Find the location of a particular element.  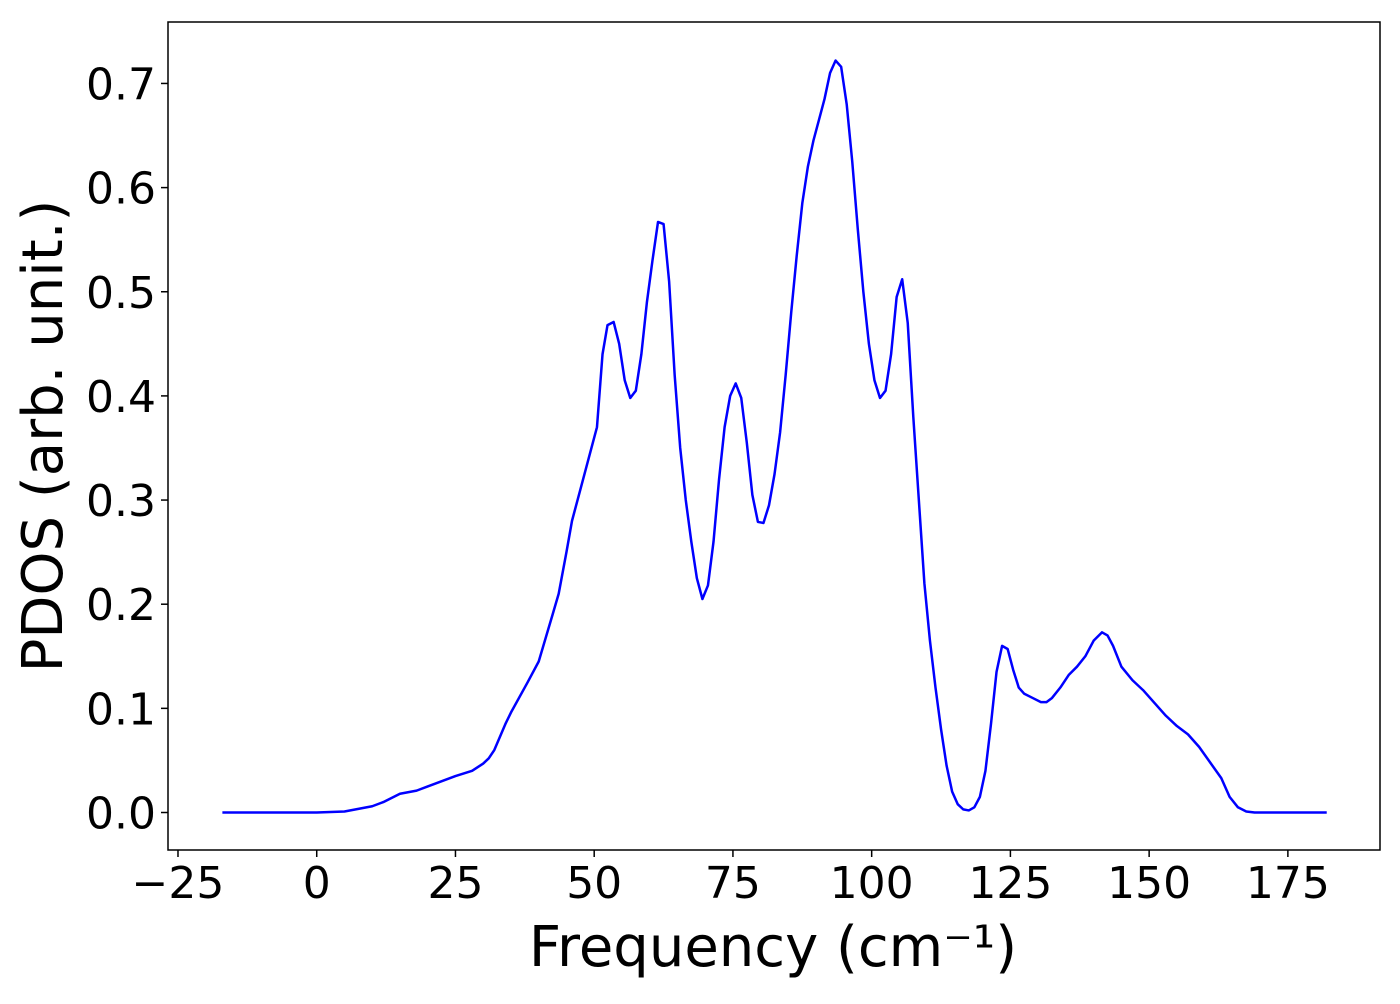

x-tick-label: −25 is located at coordinates (178, 883).